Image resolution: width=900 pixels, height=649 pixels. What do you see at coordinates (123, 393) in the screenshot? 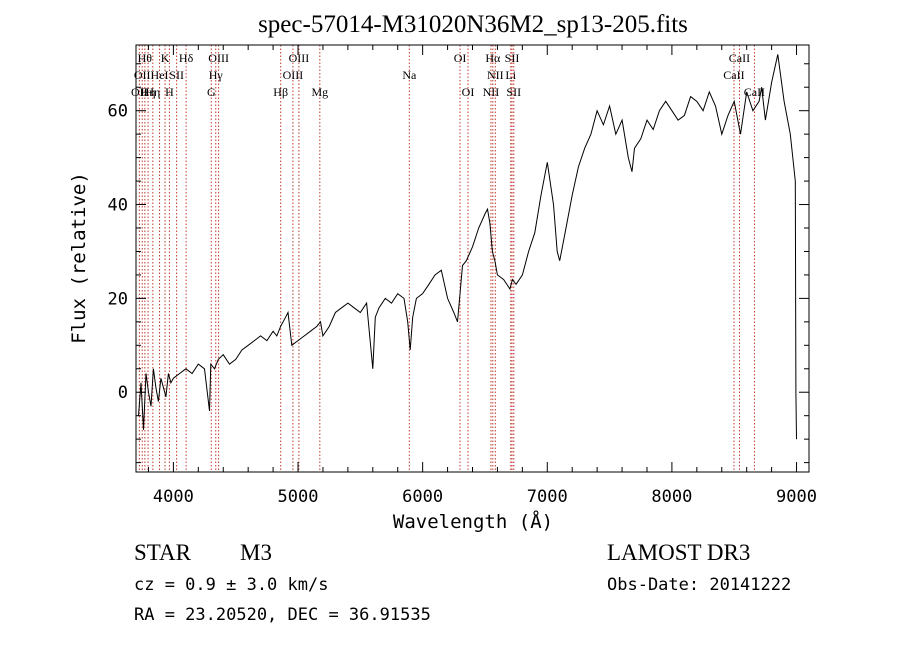
I see `y-tick-label: 0` at bounding box center [123, 393].